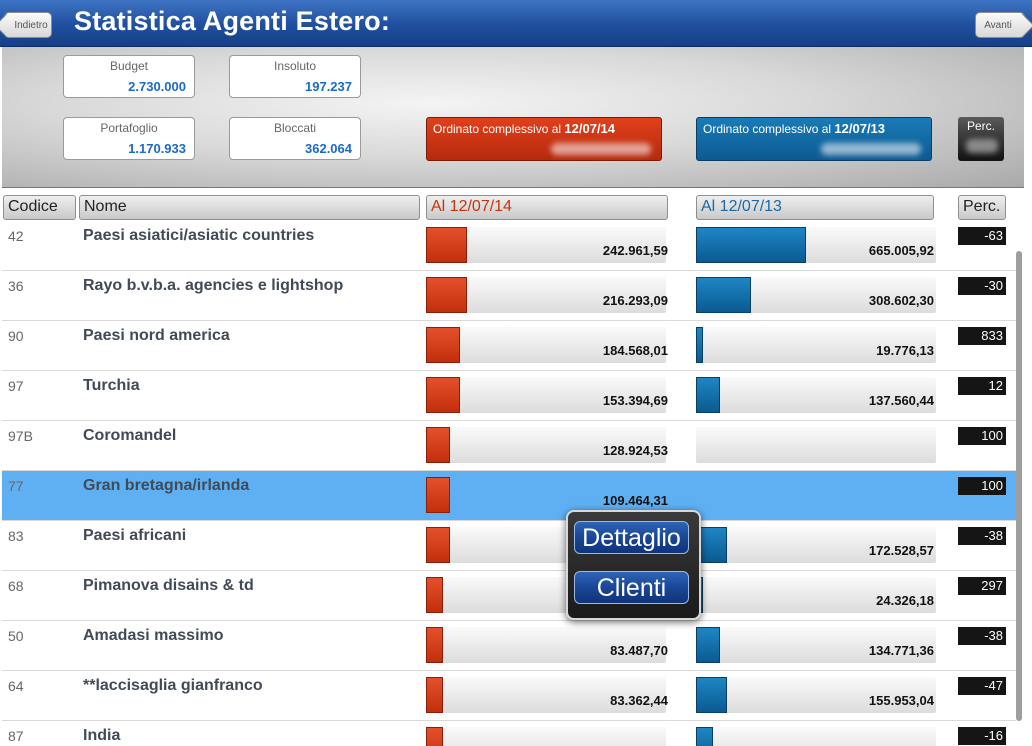 The height and width of the screenshot is (746, 1032). I want to click on insoluto-label: Insoluto, so click(295, 66).